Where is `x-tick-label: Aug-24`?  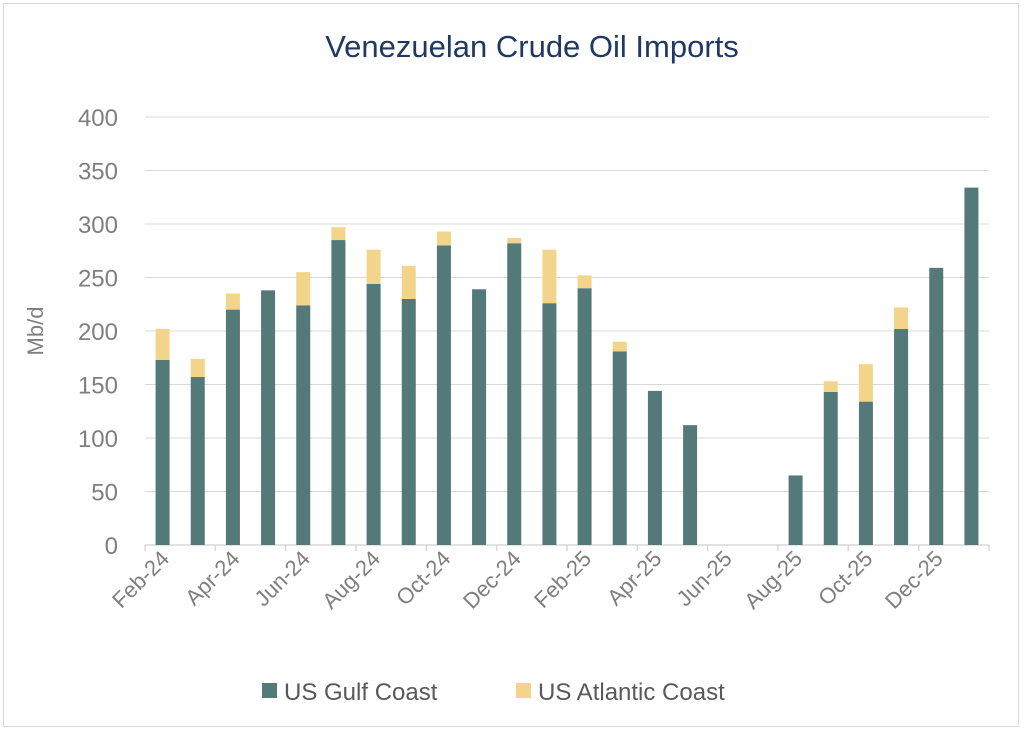 x-tick-label: Aug-24 is located at coordinates (351, 580).